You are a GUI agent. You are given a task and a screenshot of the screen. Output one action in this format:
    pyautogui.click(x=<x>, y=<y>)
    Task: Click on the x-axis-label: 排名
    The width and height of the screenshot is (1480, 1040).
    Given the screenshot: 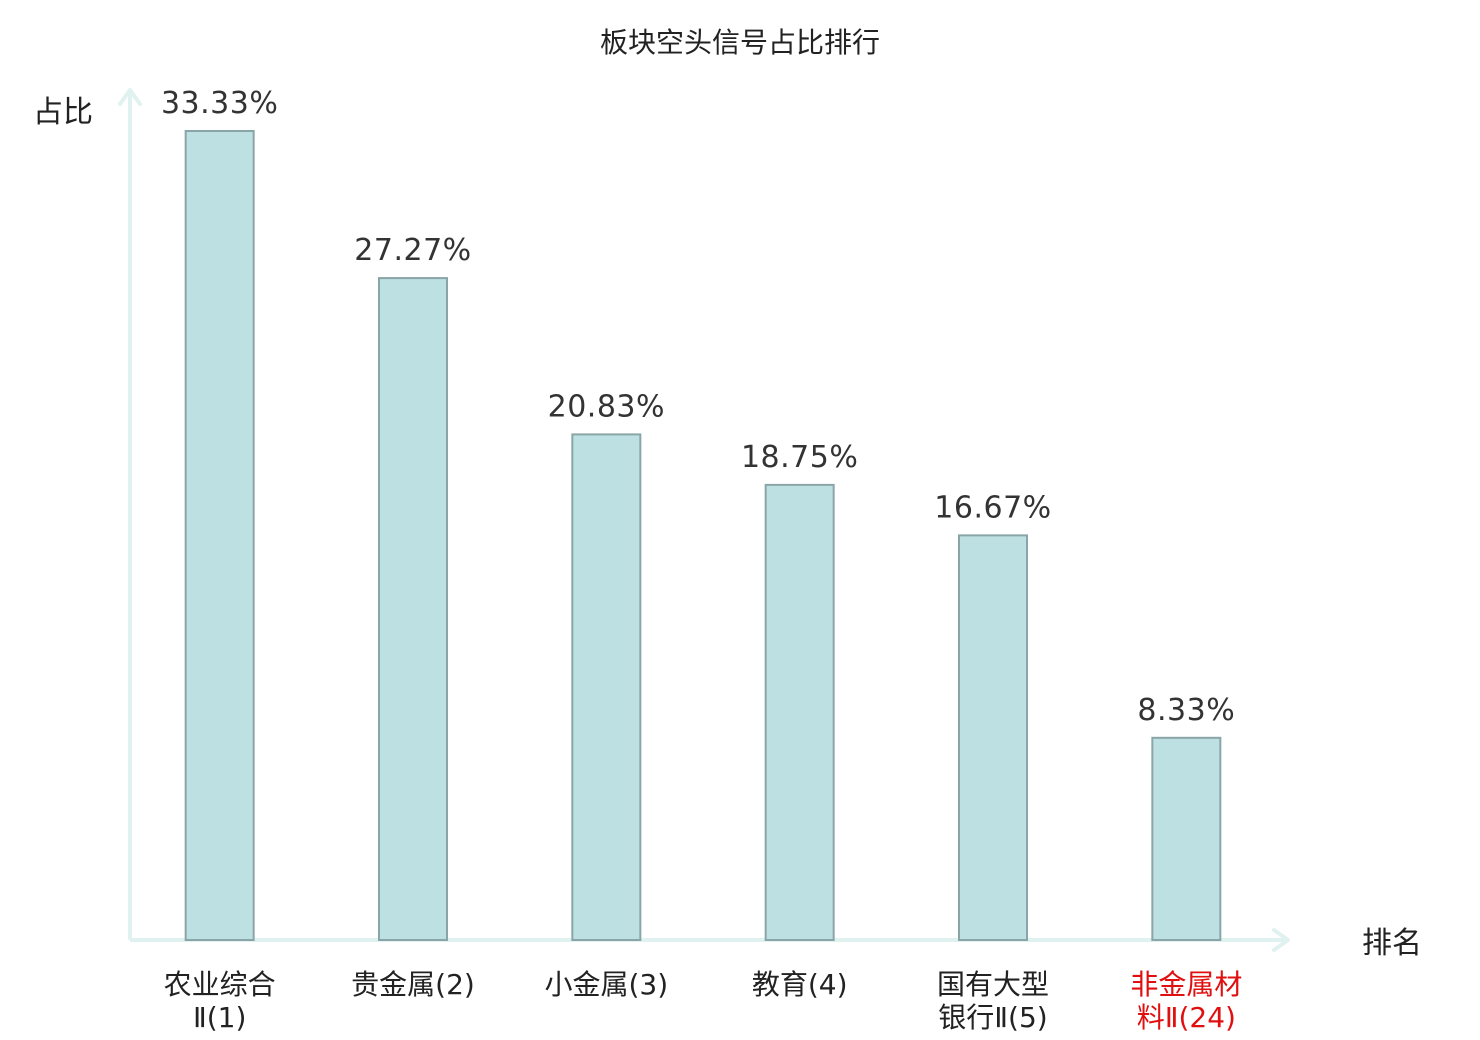 What is the action you would take?
    pyautogui.click(x=1392, y=943)
    